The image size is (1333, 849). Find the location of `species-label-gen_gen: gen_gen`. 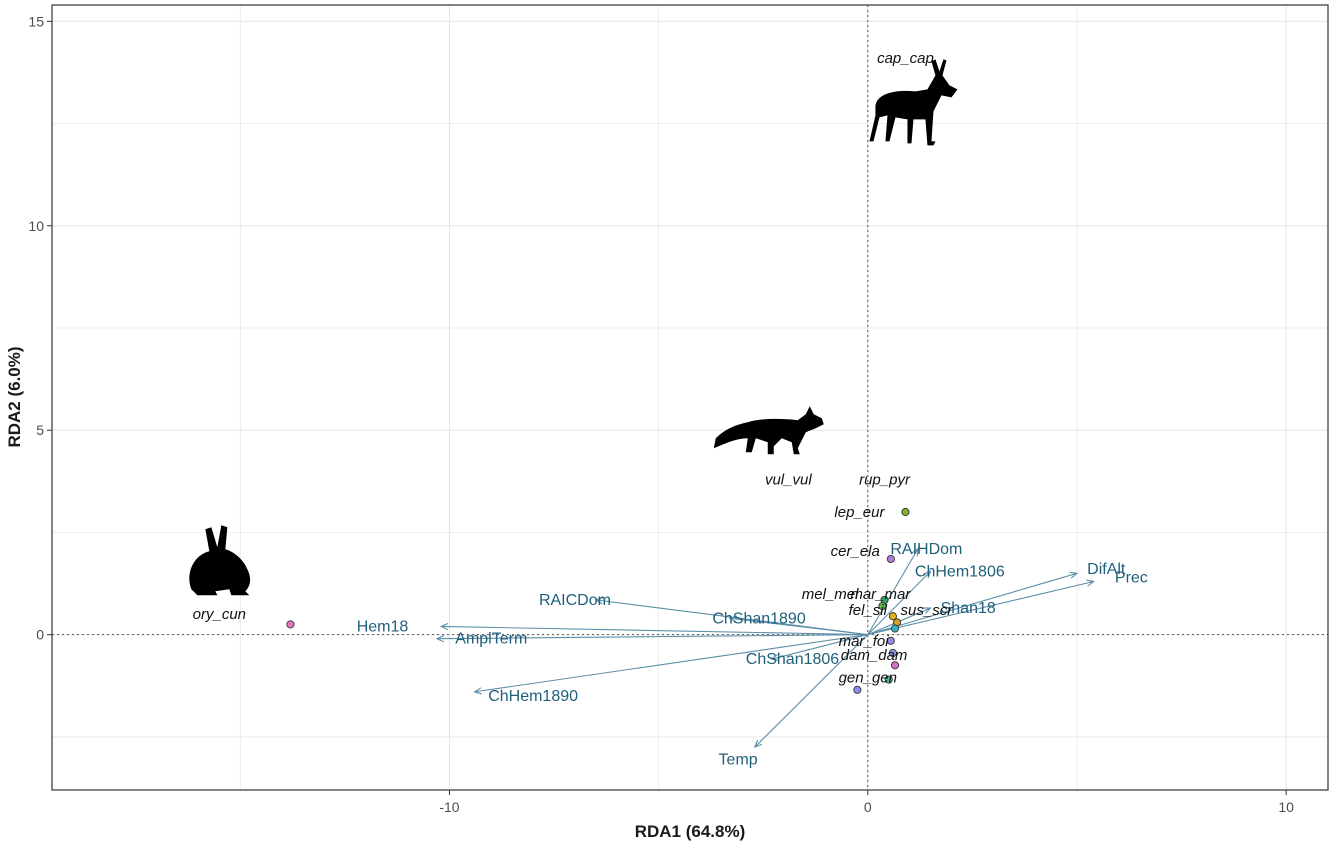

species-label-gen_gen: gen_gen is located at coordinates (868, 678).